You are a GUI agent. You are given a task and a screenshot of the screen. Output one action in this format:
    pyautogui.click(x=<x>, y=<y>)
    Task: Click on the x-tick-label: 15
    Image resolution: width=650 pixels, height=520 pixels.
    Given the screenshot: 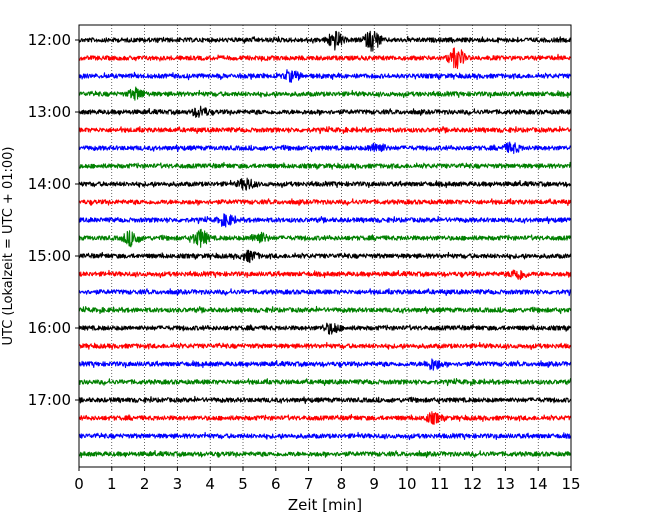 What is the action you would take?
    pyautogui.click(x=570, y=484)
    